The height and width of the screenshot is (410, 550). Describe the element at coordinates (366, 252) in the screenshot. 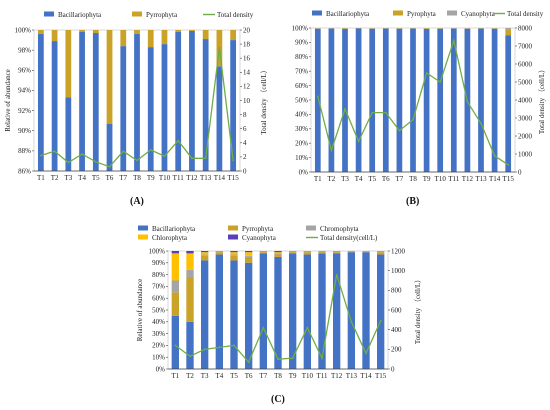

I see `bar-pyrrophyta-T14` at that location.